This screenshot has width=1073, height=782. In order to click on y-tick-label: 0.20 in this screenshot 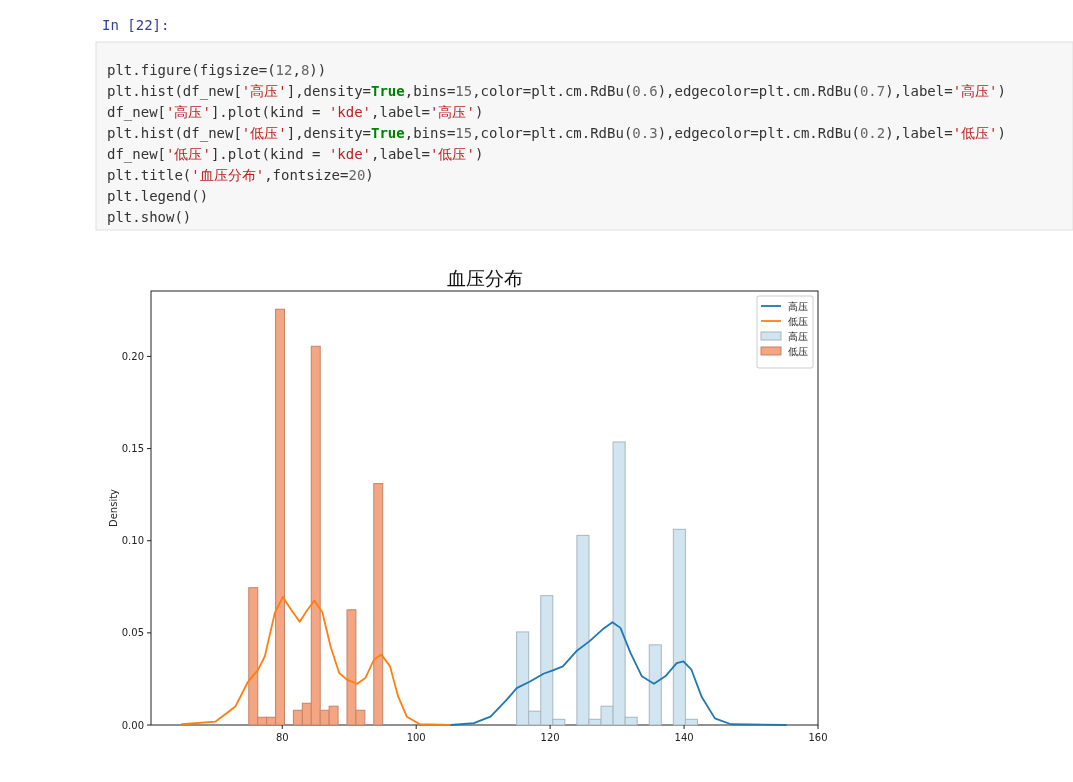, I will do `click(132, 356)`.